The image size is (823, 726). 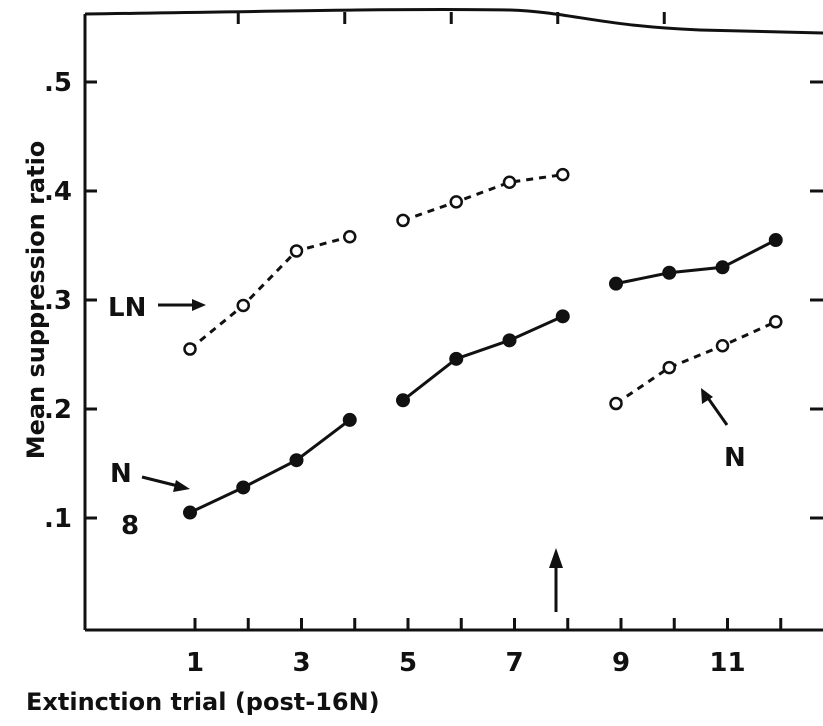 I want to click on x-tick-label: 7, so click(x=514, y=663).